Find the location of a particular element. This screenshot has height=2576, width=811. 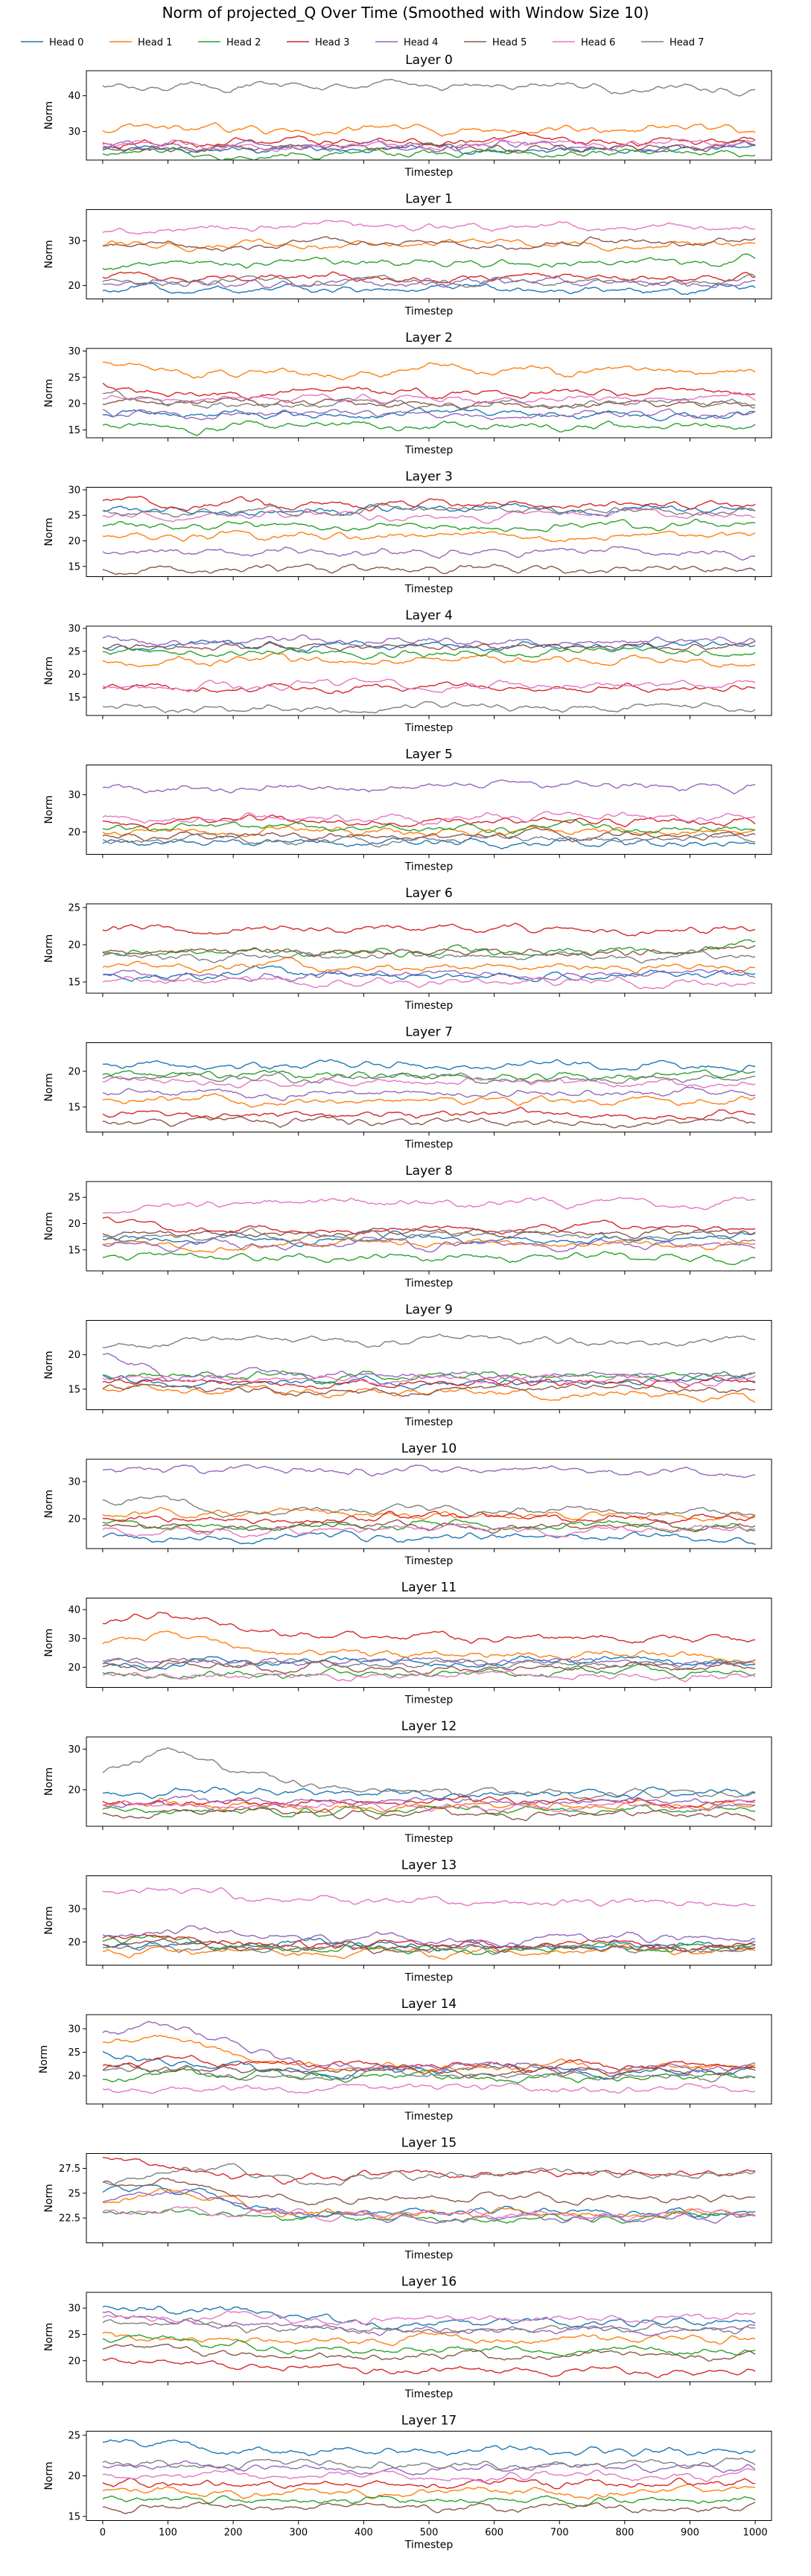

subplot: Layer 1 20 30 Timestep Norm is located at coordinates (408, 255).